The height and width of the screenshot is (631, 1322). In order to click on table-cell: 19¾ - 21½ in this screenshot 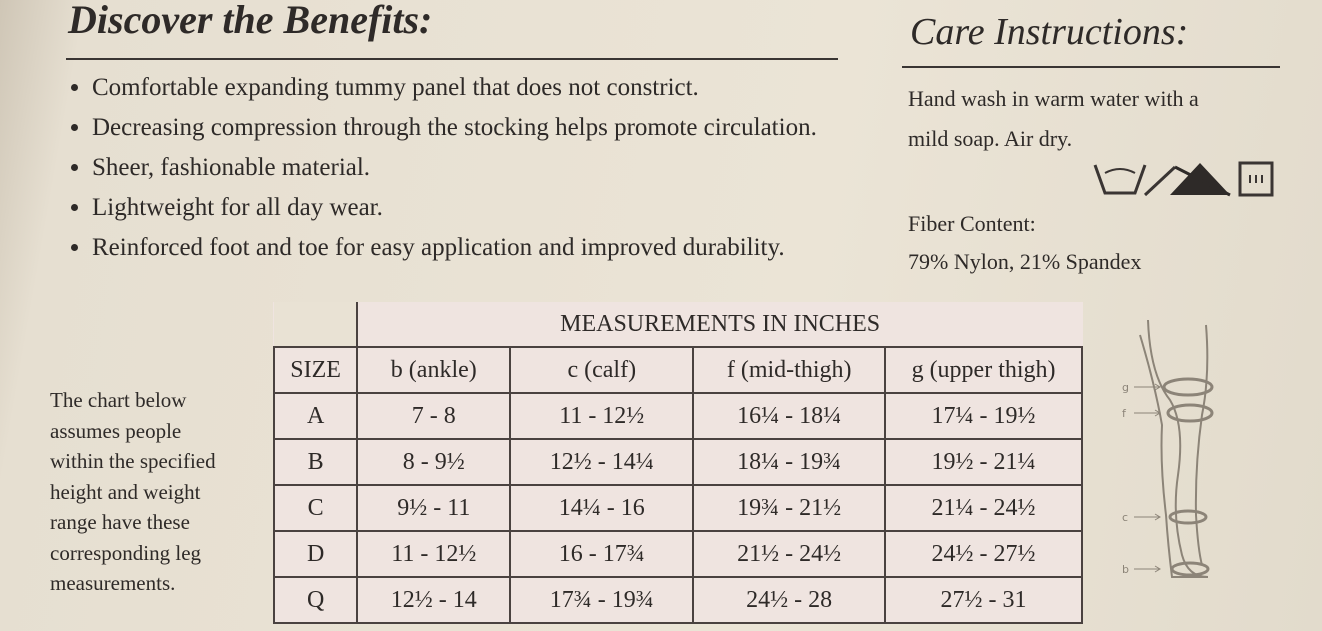, I will do `click(789, 508)`.